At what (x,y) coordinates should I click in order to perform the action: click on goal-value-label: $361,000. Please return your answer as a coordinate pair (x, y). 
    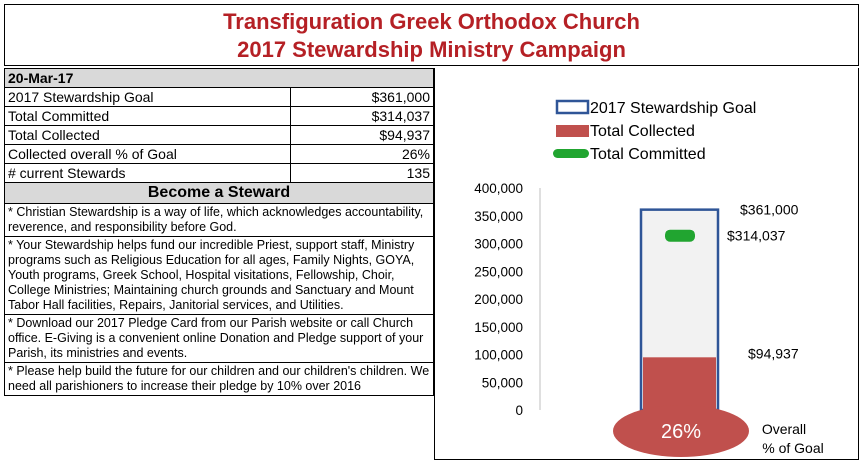
    Looking at the image, I should click on (769, 210).